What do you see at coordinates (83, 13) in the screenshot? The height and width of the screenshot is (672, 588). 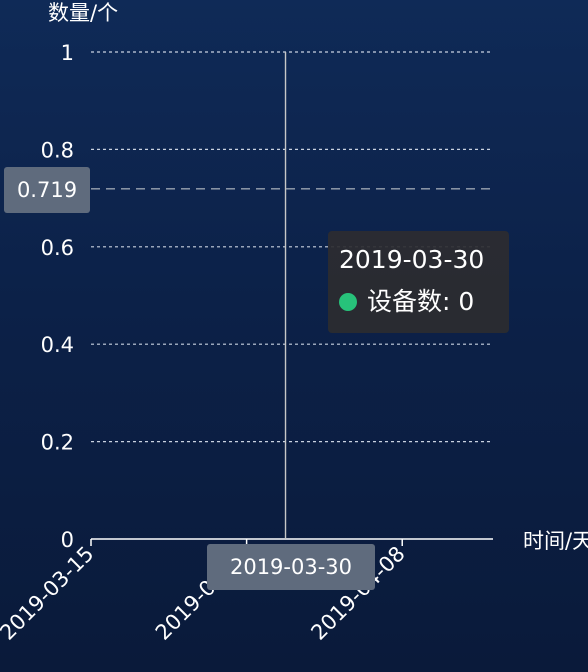 I see `y-axis-title: 数量/个` at bounding box center [83, 13].